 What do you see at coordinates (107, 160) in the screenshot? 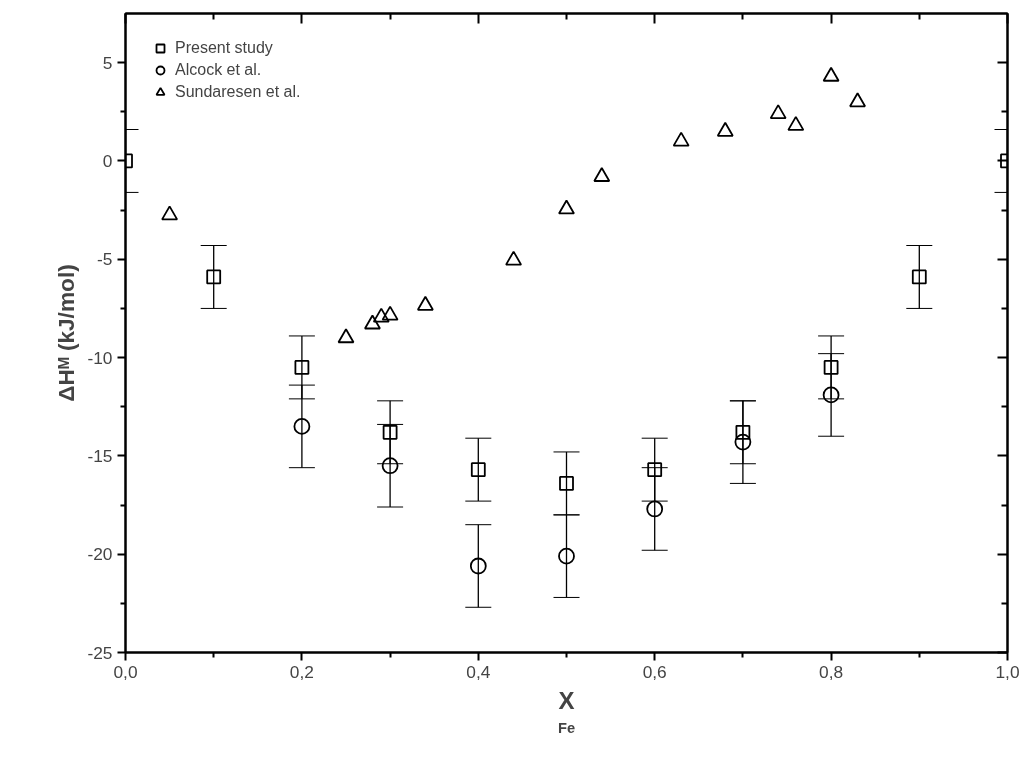
I see `y-tick-label: 0` at bounding box center [107, 160].